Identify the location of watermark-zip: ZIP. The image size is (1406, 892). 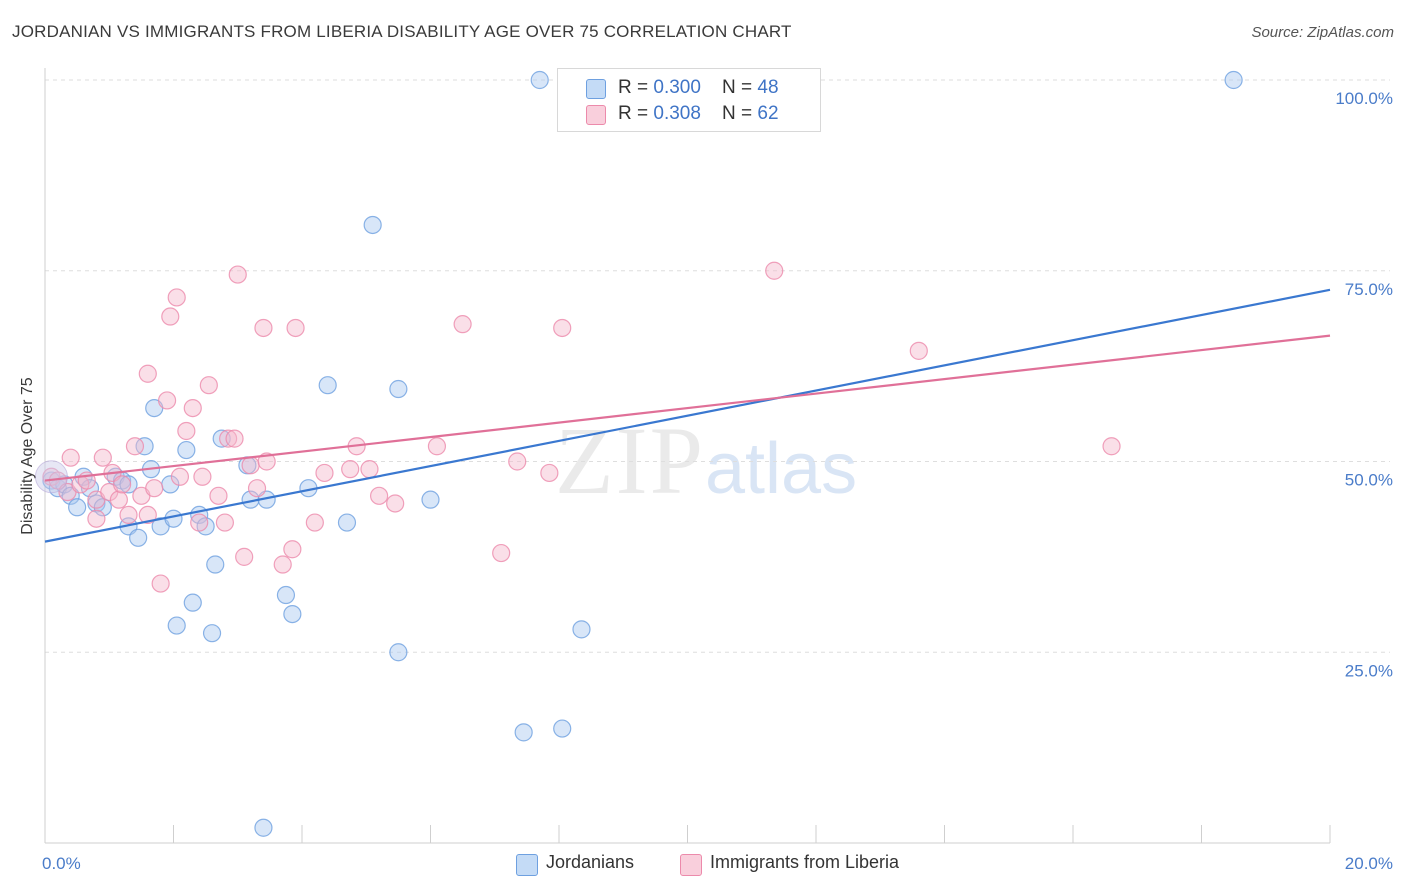
(630, 460).